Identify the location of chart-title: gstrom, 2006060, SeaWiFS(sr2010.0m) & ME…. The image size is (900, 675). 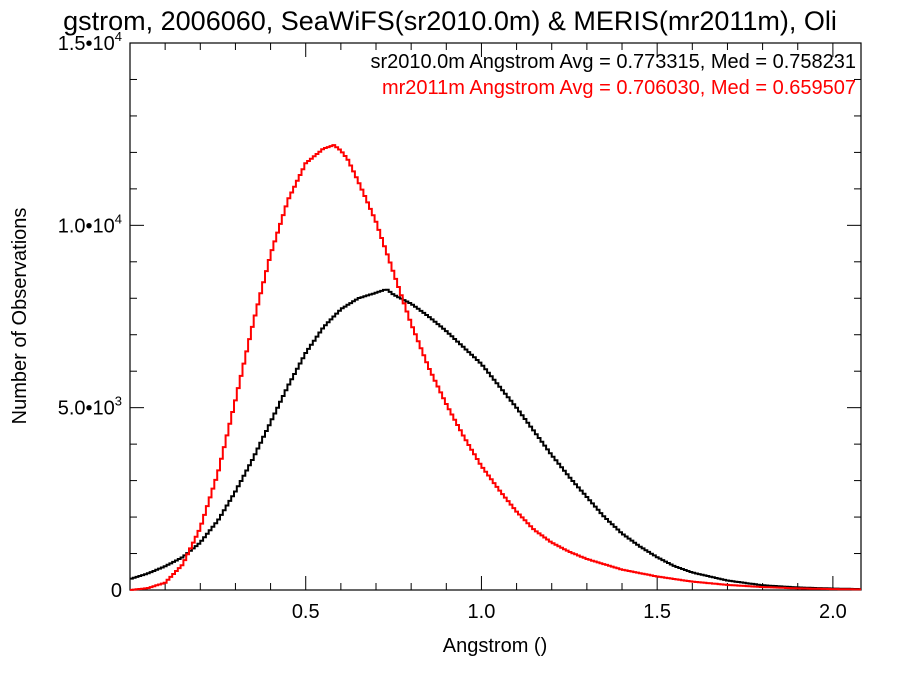
(450, 21).